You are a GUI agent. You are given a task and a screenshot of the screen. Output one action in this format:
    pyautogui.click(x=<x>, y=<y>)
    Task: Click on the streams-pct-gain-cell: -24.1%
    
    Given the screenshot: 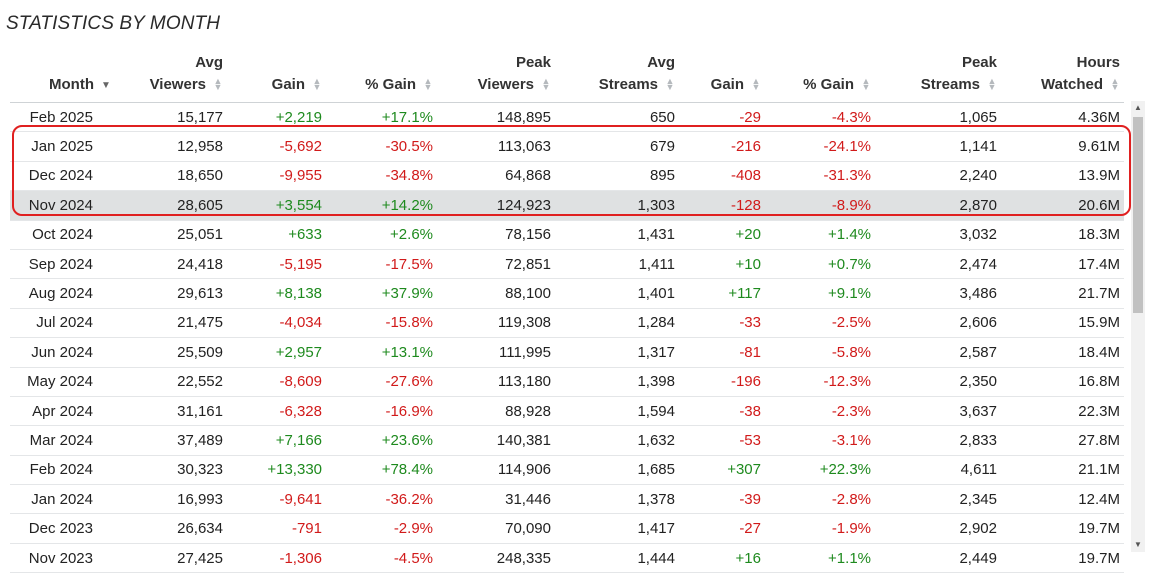 What is the action you would take?
    pyautogui.click(x=820, y=146)
    